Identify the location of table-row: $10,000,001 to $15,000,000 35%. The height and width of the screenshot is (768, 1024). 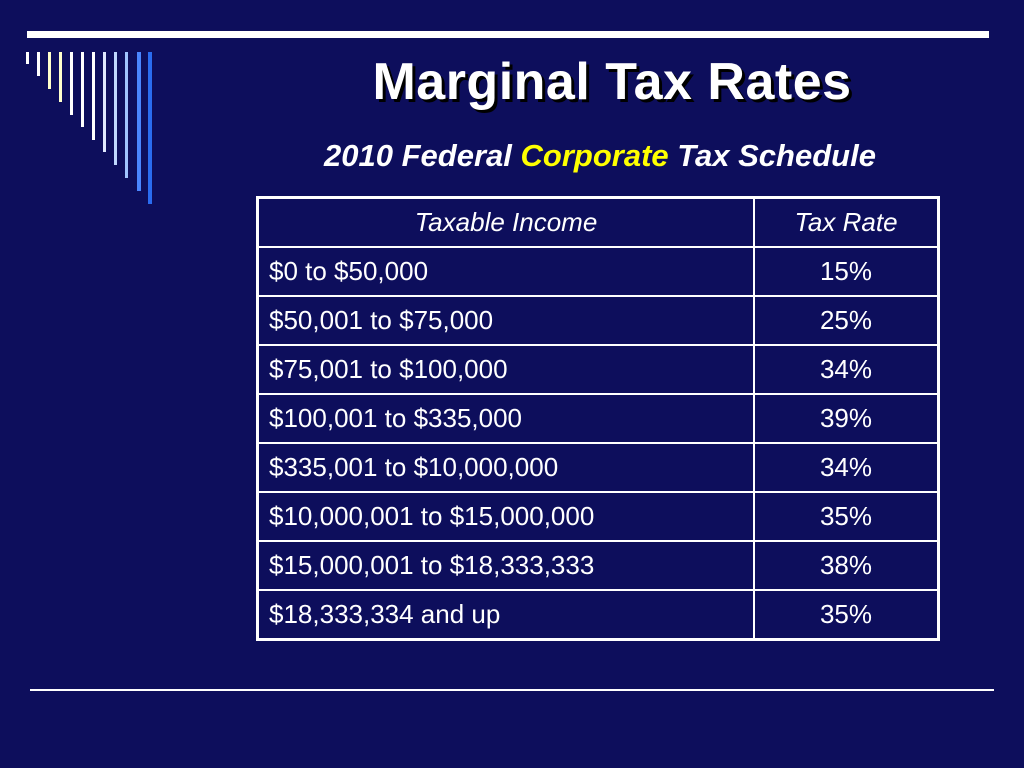
(598, 516).